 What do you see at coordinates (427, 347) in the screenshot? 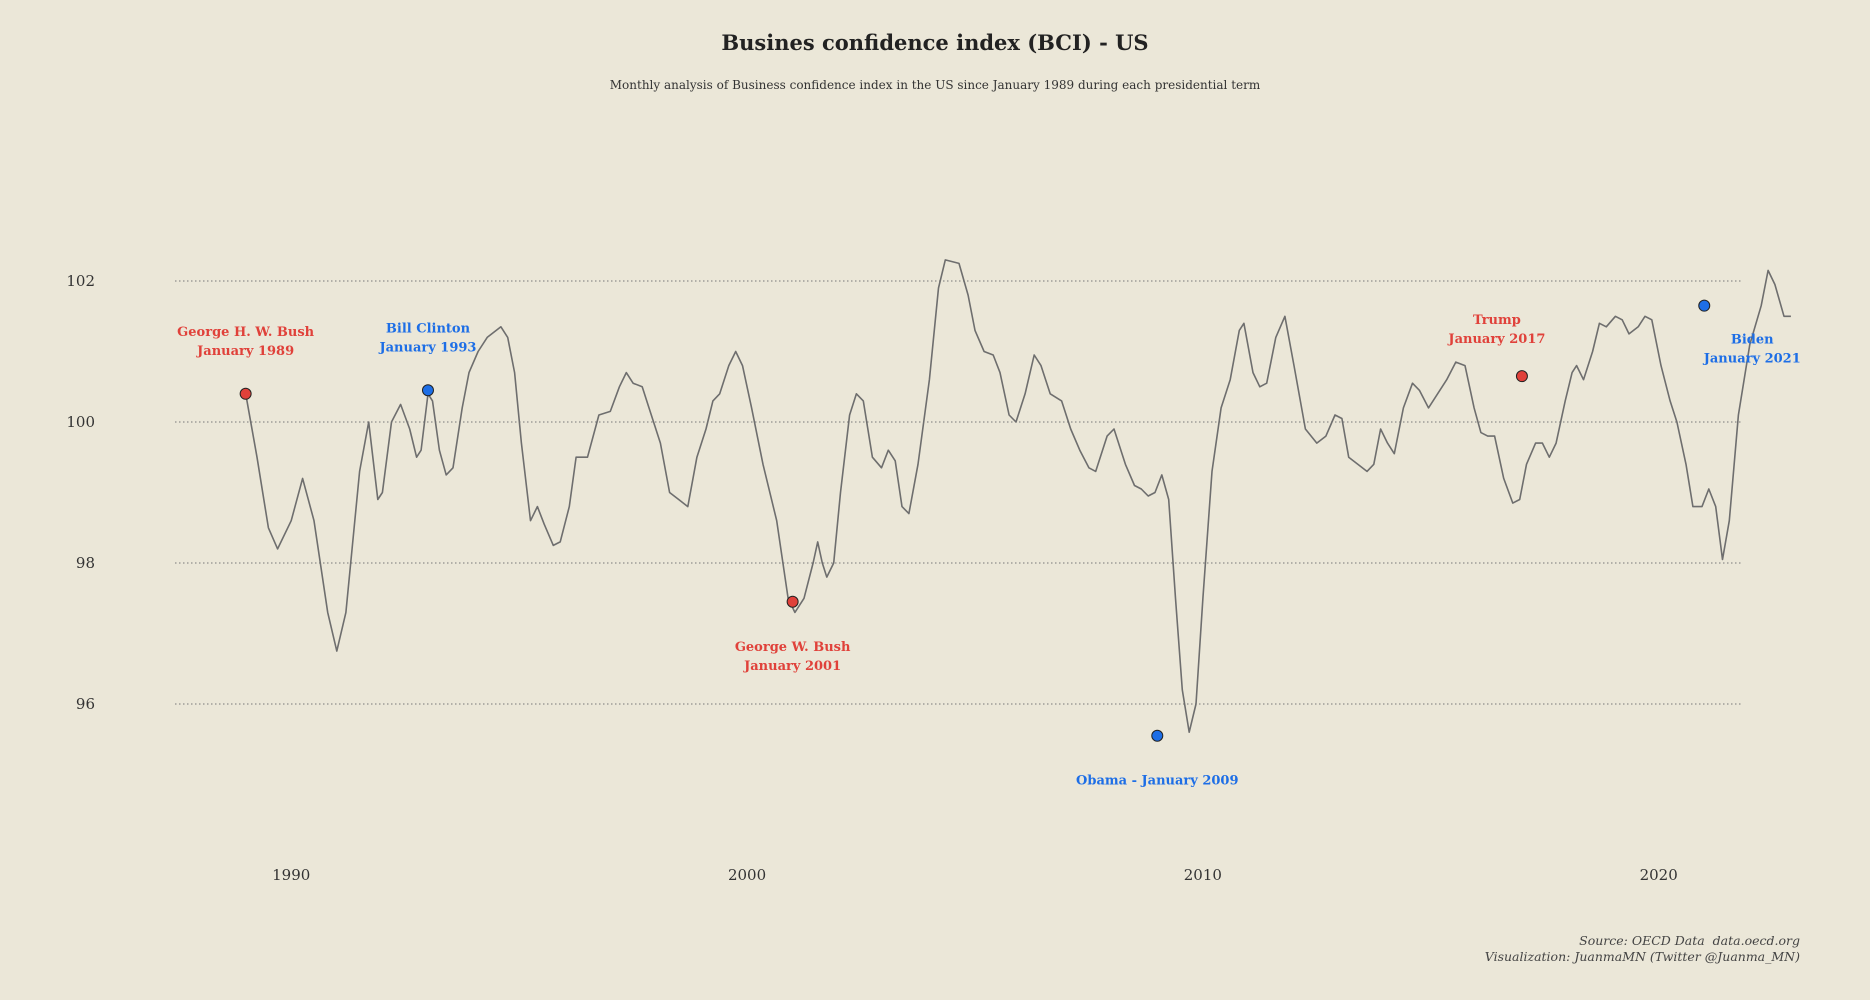
I see `president-date-label: January 1993` at bounding box center [427, 347].